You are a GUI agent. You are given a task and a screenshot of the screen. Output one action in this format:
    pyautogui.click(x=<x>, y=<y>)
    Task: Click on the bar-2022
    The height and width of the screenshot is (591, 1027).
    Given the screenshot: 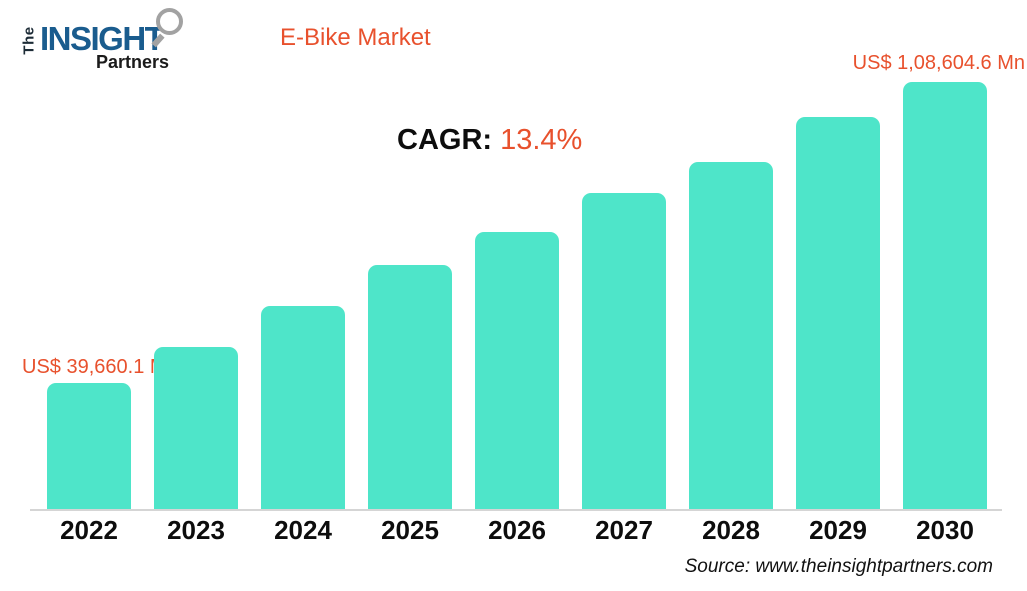 What is the action you would take?
    pyautogui.click(x=89, y=446)
    